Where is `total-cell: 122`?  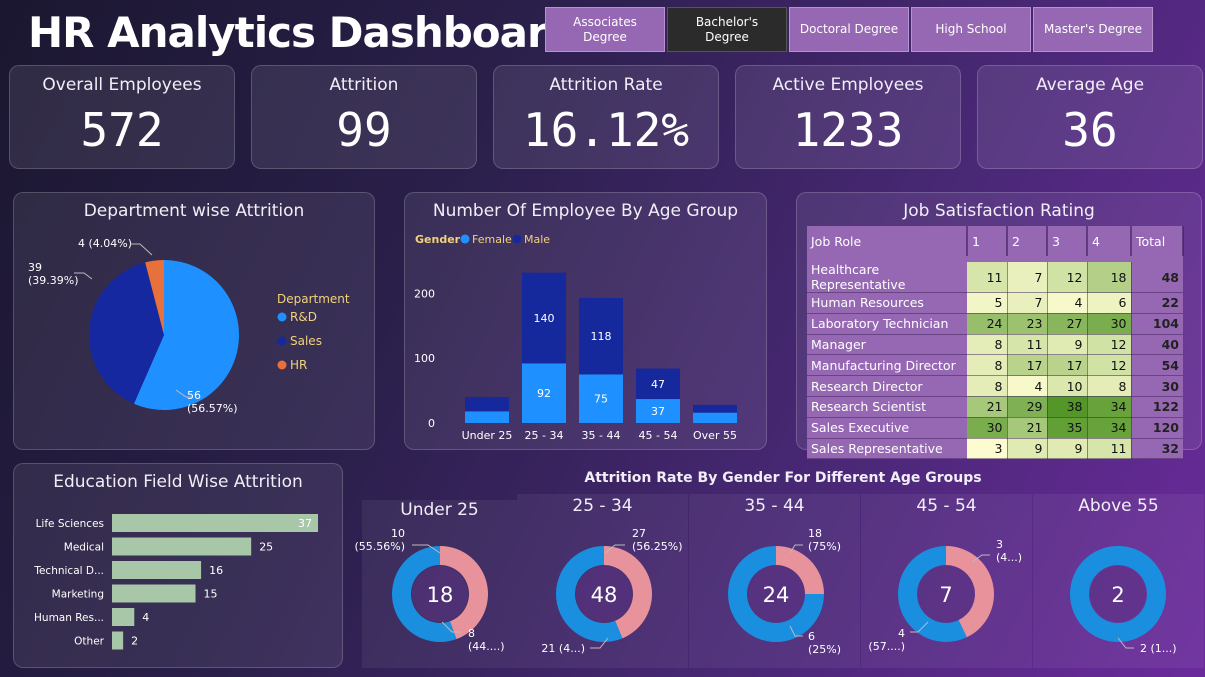 total-cell: 122 is located at coordinates (1157, 407).